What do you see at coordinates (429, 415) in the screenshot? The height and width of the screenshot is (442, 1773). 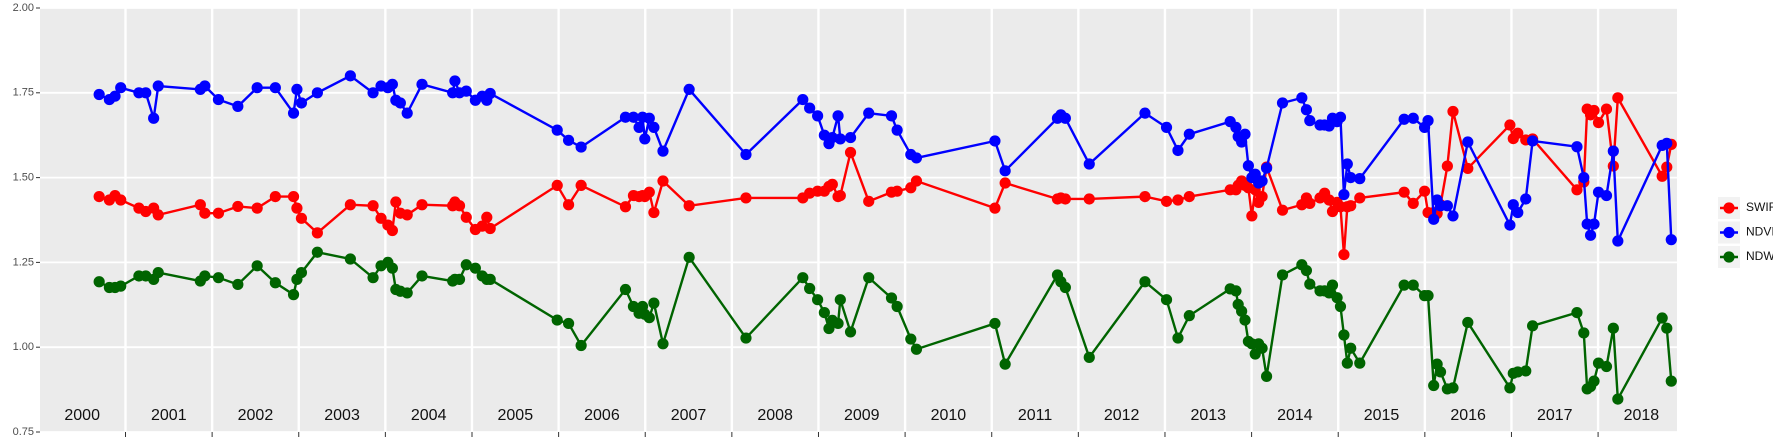 I see `year-label: 2004` at bounding box center [429, 415].